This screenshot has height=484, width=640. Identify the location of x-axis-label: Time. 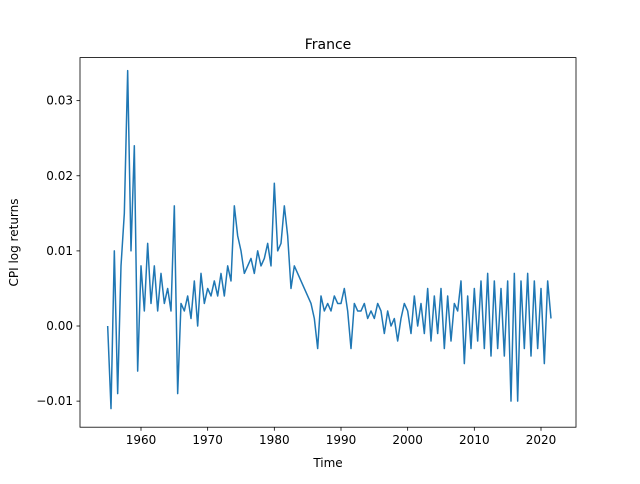
(327, 463).